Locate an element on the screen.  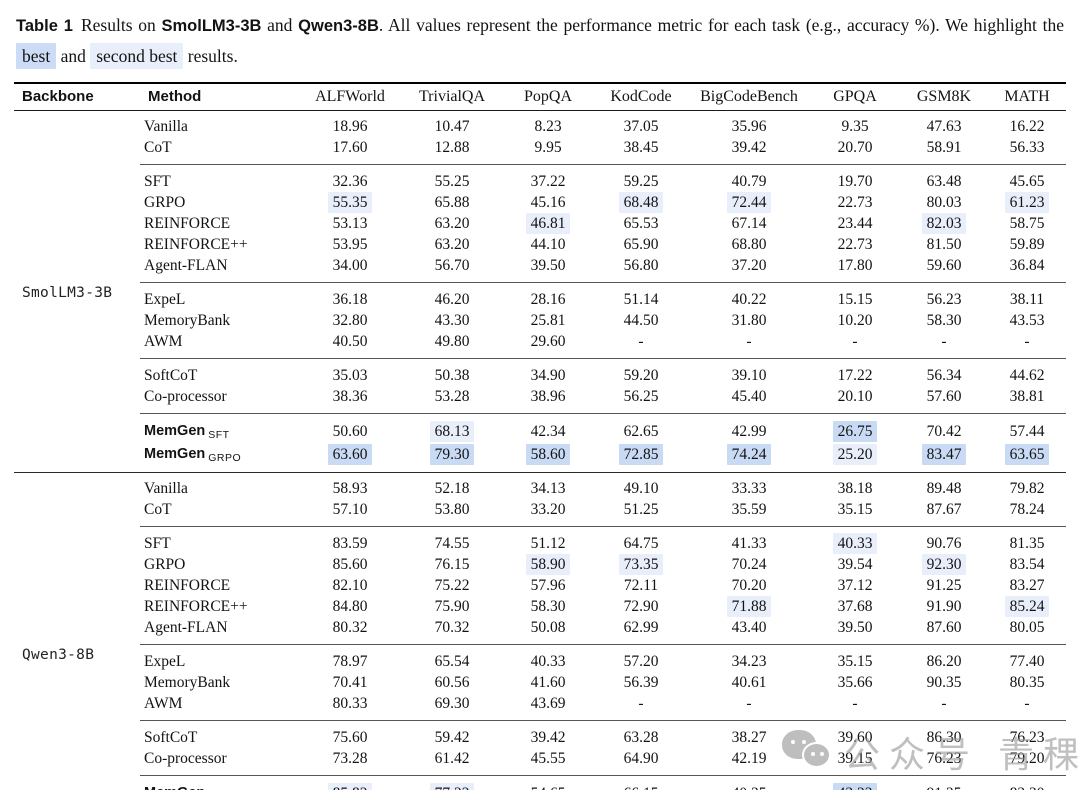
value-cell: 81.35 is located at coordinates (1027, 539).